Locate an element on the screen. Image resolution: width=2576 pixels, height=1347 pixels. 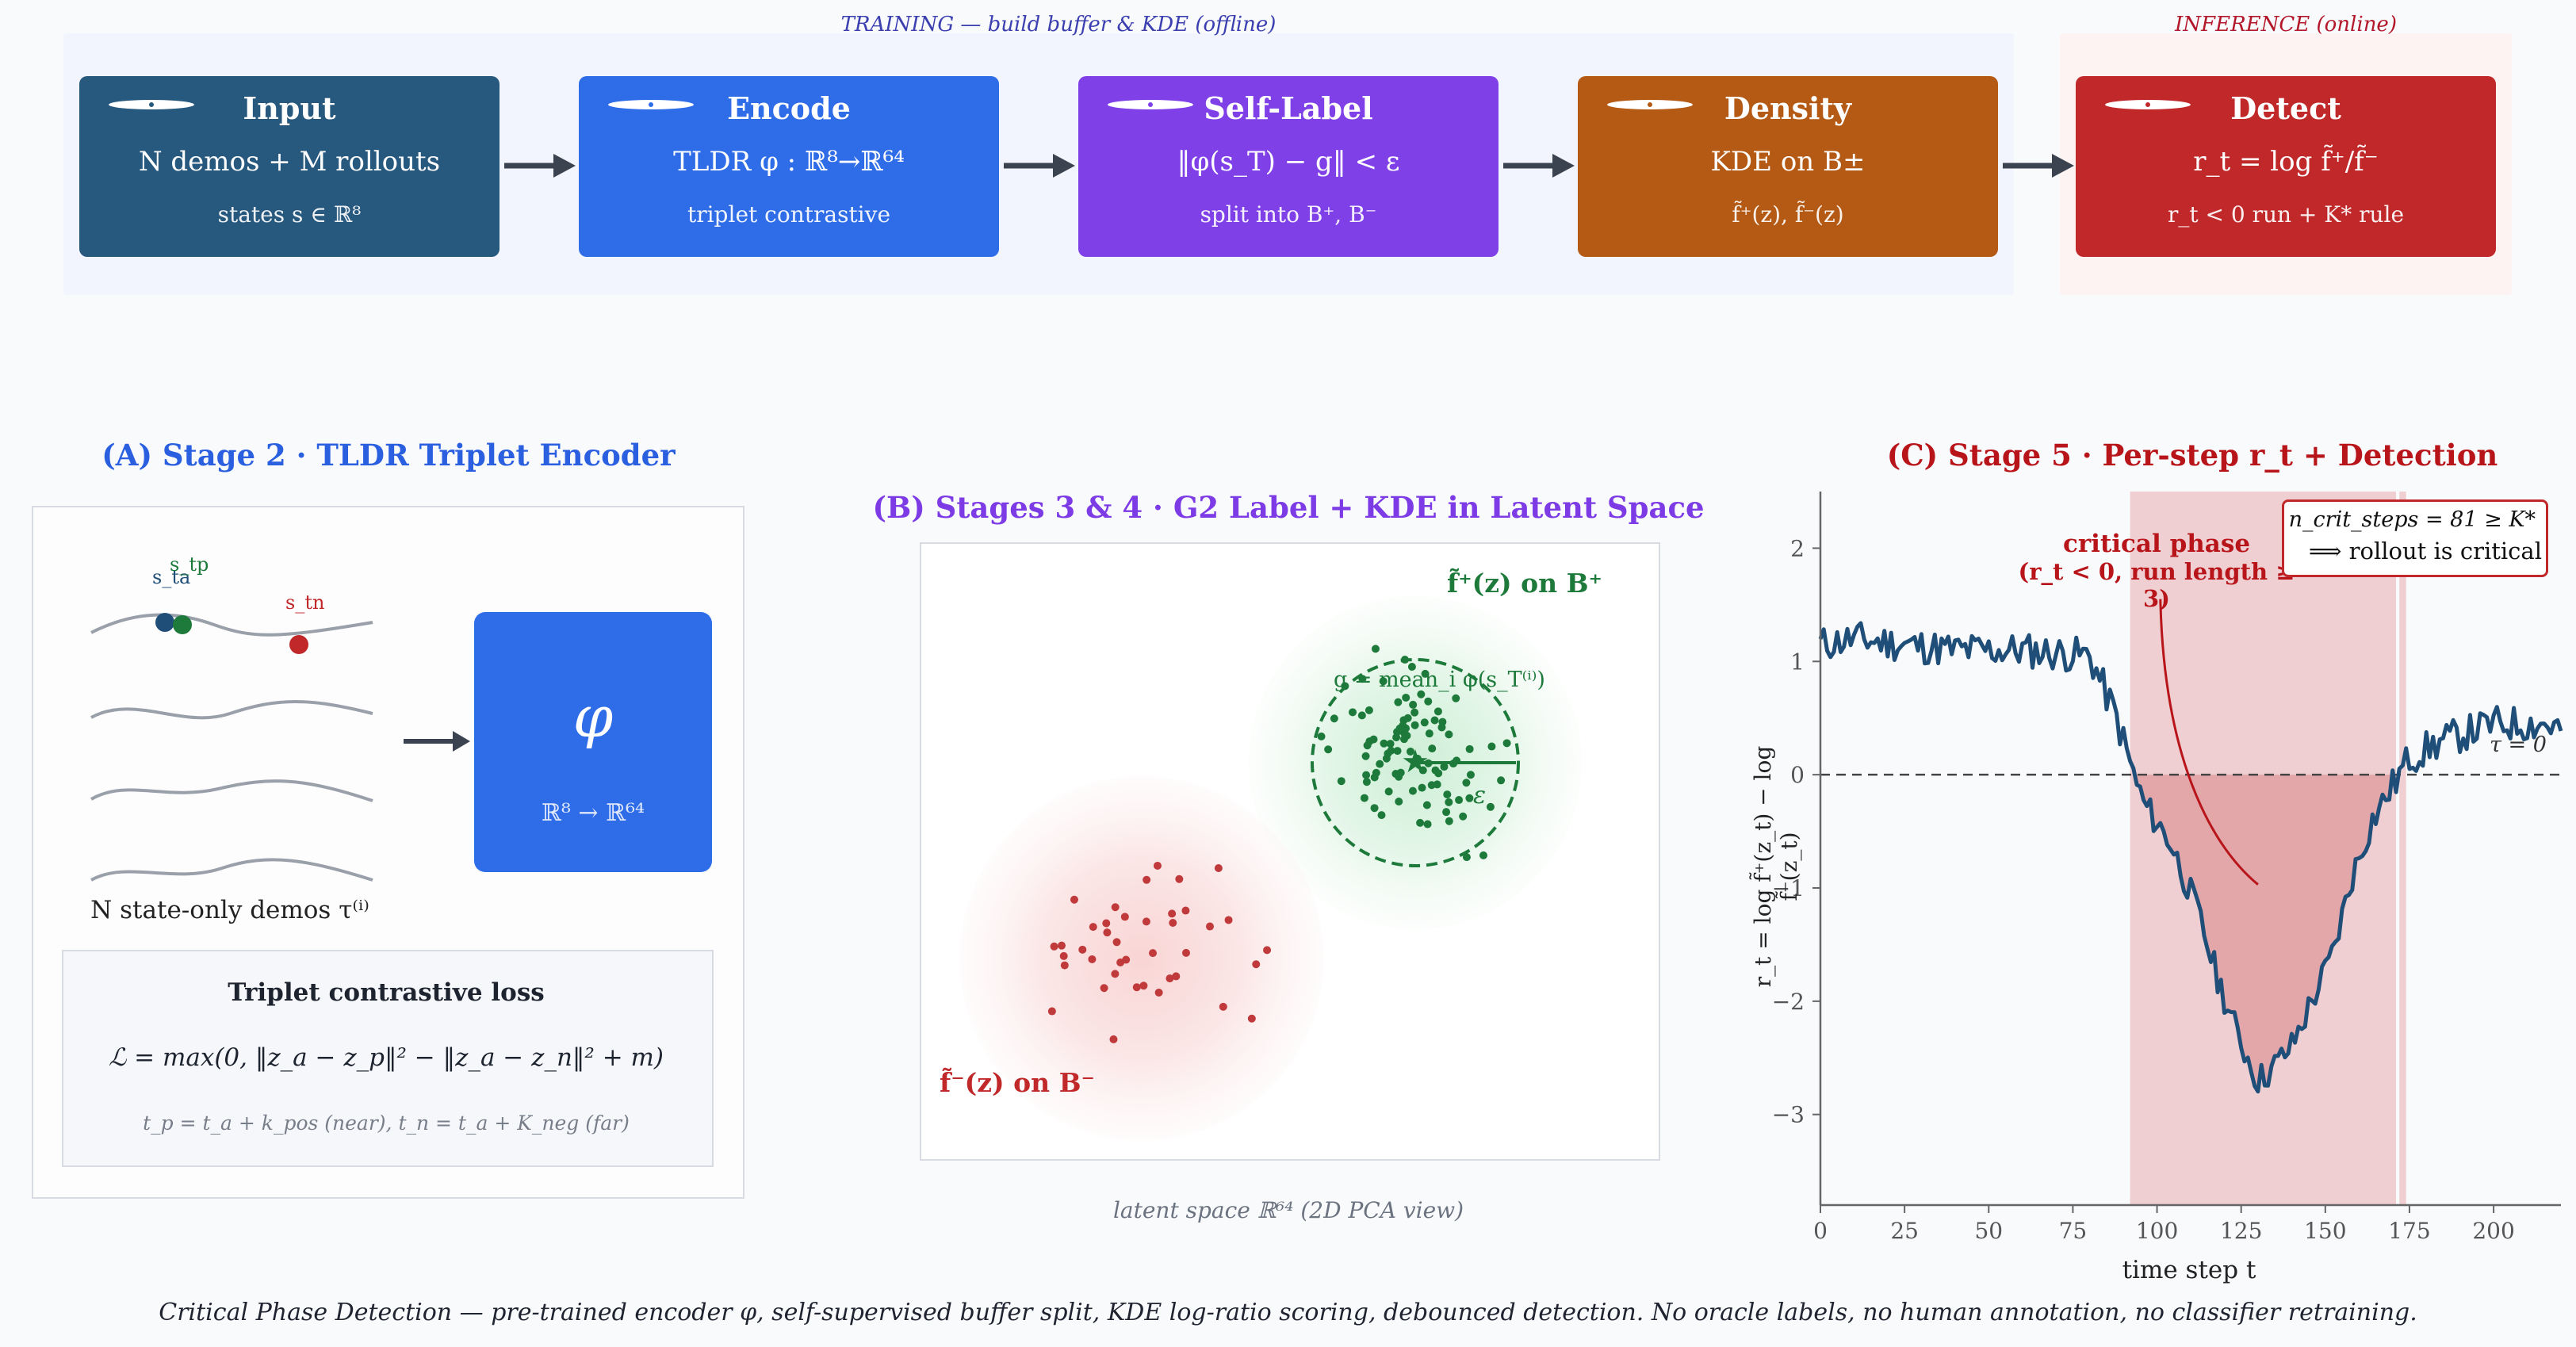
loss-box is located at coordinates (388, 1058).